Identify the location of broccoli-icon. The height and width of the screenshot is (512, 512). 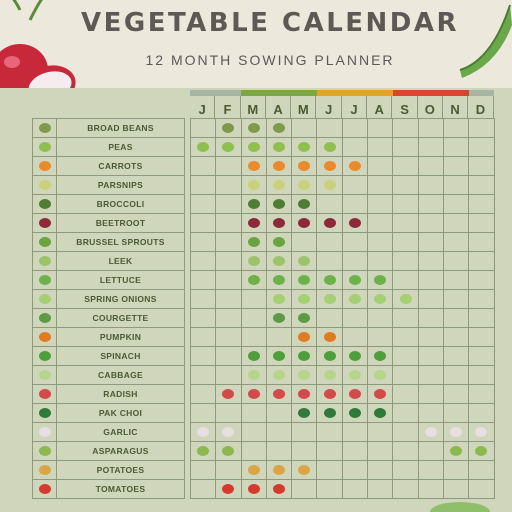
(253, 203).